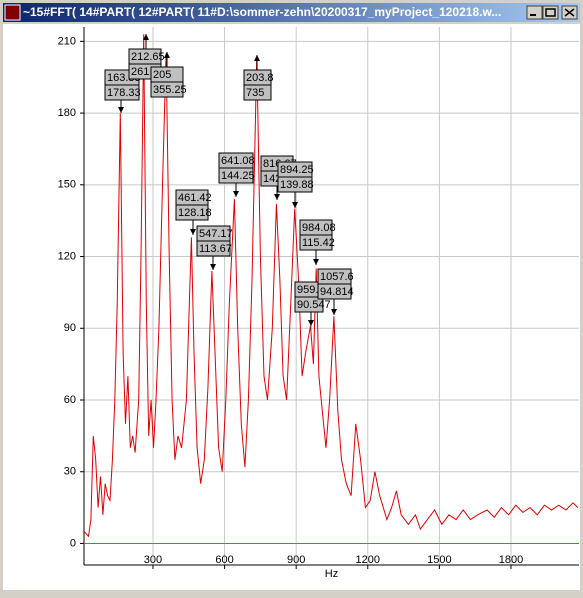  I want to click on close-glyph, so click(569, 12).